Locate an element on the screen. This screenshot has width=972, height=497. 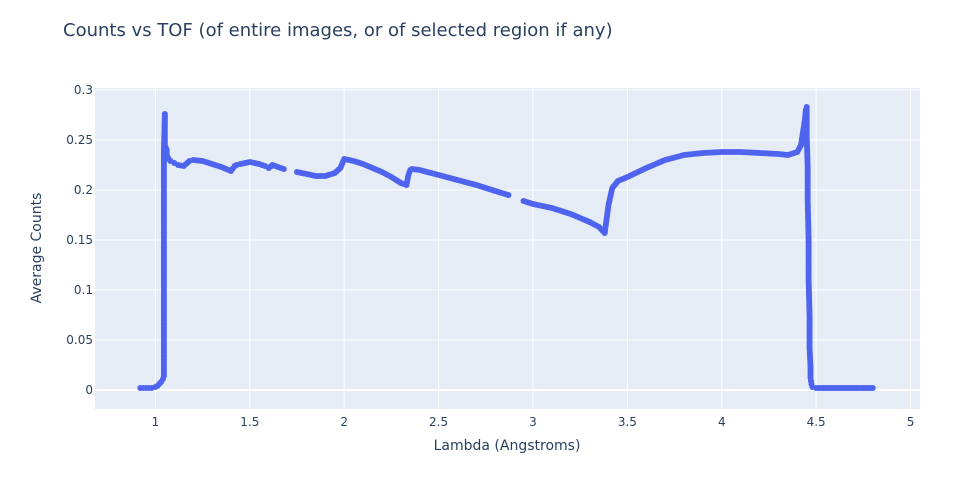
x-tick-labels: 1 1.5 2 2.5 3 3.5 4 4.5 5 is located at coordinates (533, 422).